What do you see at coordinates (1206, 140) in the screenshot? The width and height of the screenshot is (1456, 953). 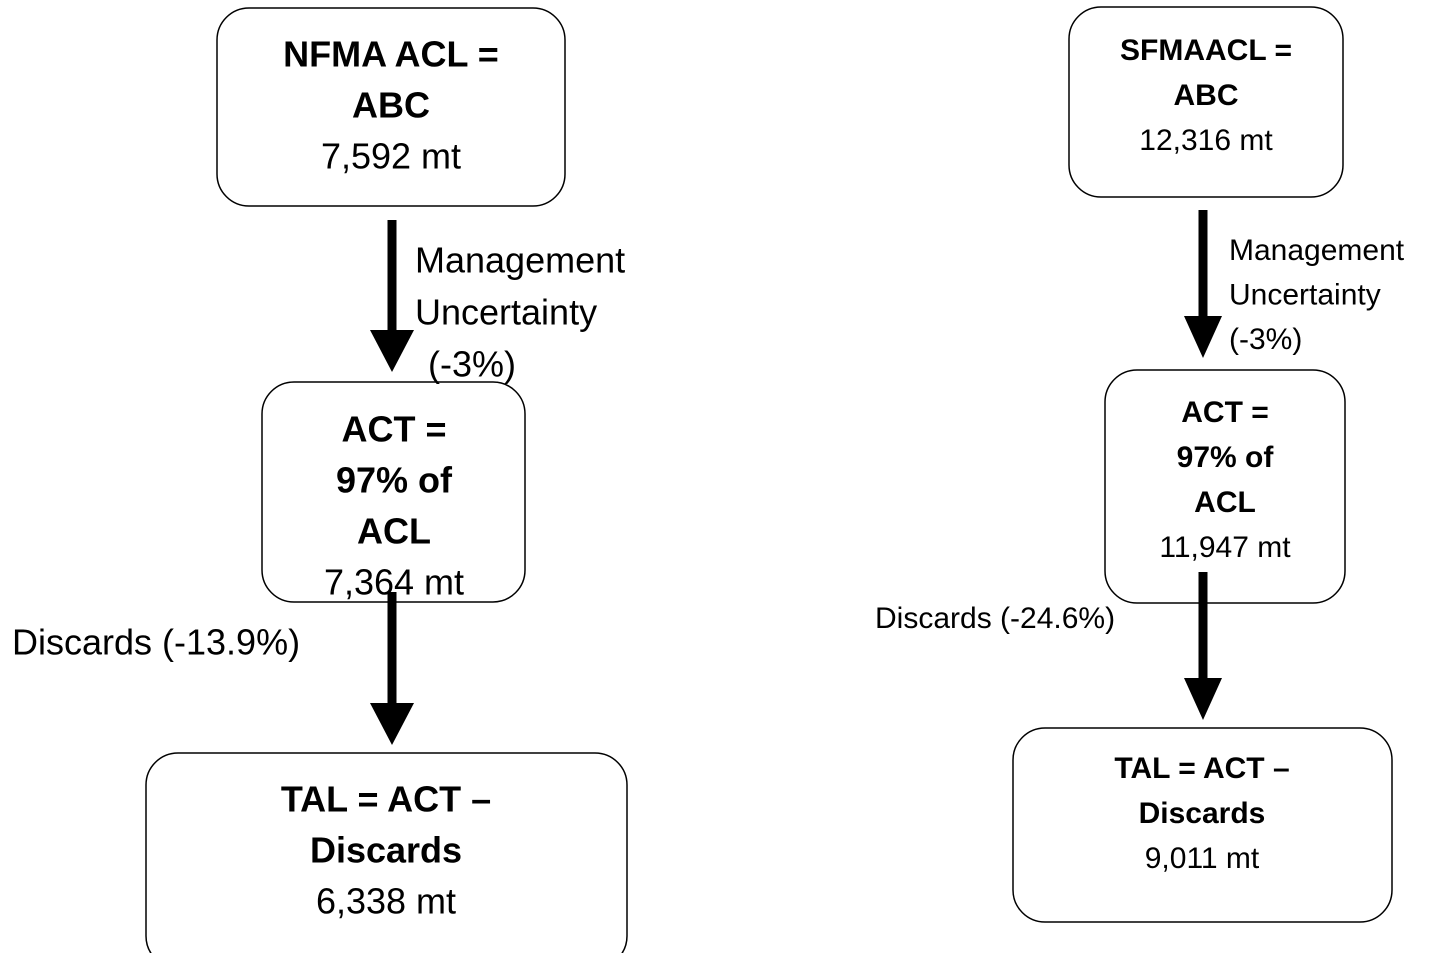 I see `node-value: 12,316 mt` at bounding box center [1206, 140].